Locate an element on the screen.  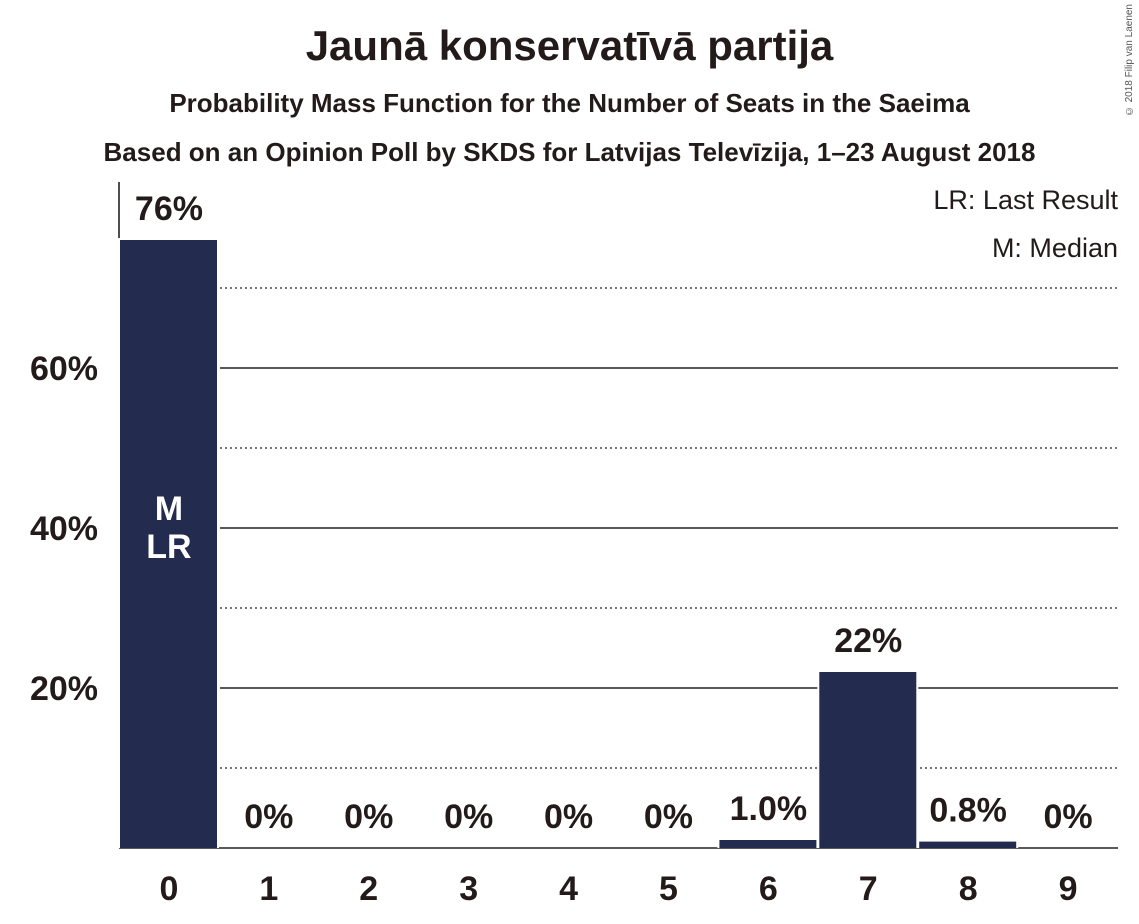
chart-title: Jaunā konservatīvā partija is located at coordinates (569, 45).